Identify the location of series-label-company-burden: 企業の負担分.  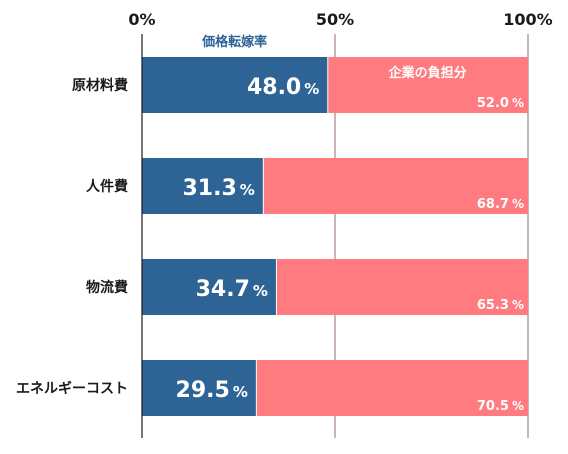
(427, 73).